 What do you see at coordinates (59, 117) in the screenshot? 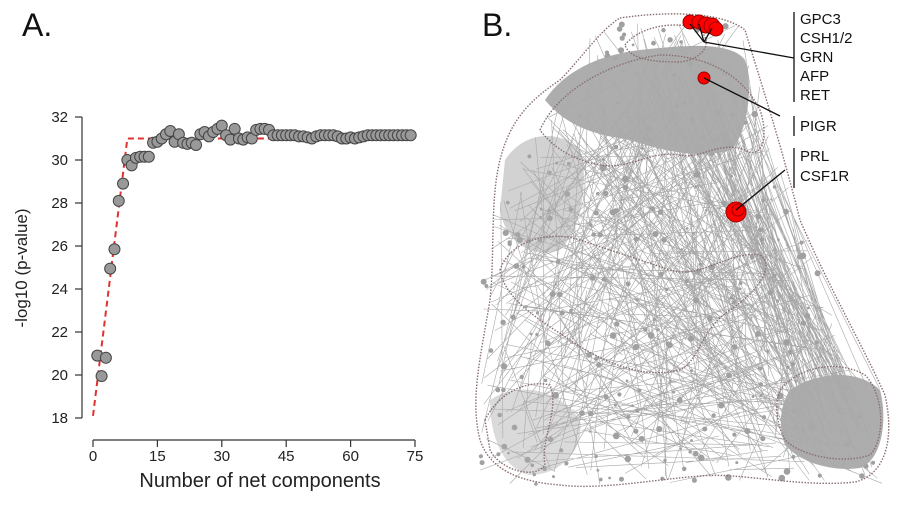
I see `y-tick-label: 32` at bounding box center [59, 117].